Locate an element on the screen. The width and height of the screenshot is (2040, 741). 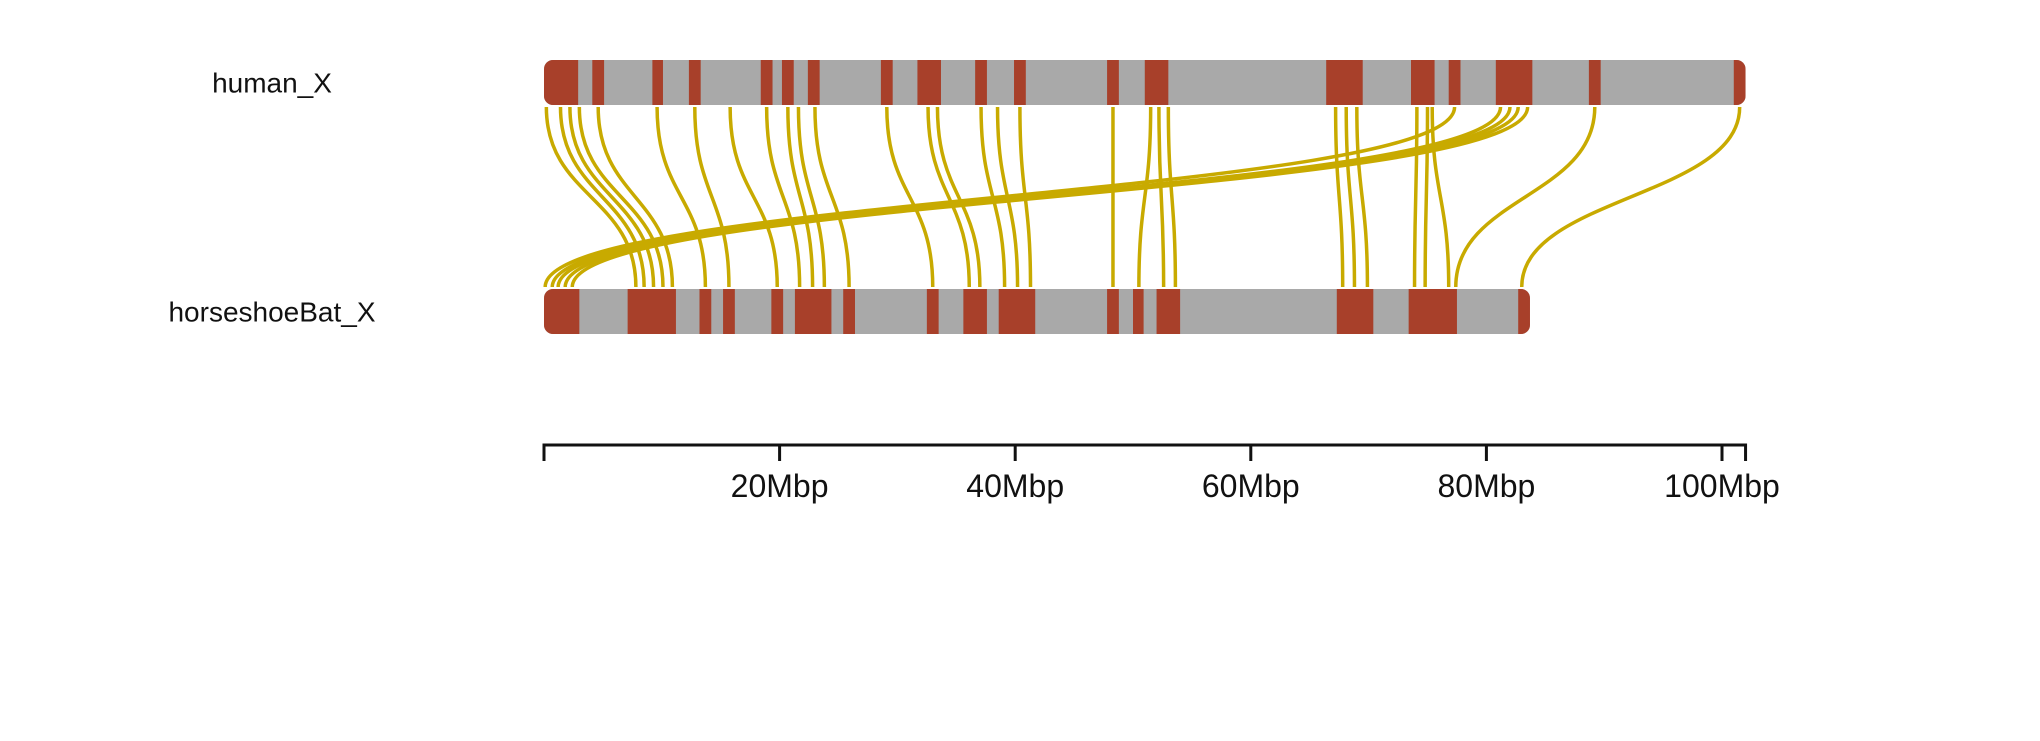
axis-tick-label: 60Mbp is located at coordinates (1251, 486).